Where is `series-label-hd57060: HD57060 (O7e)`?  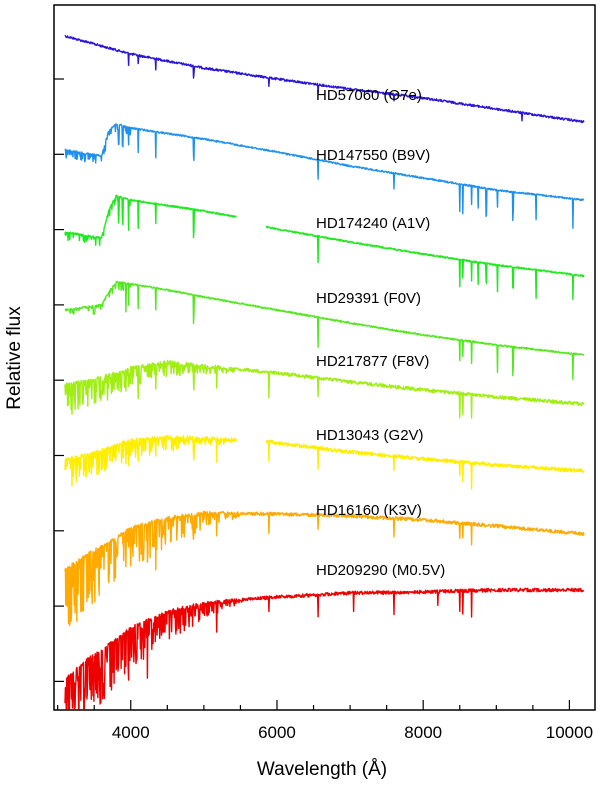
series-label-hd57060: HD57060 (O7e) is located at coordinates (369, 95).